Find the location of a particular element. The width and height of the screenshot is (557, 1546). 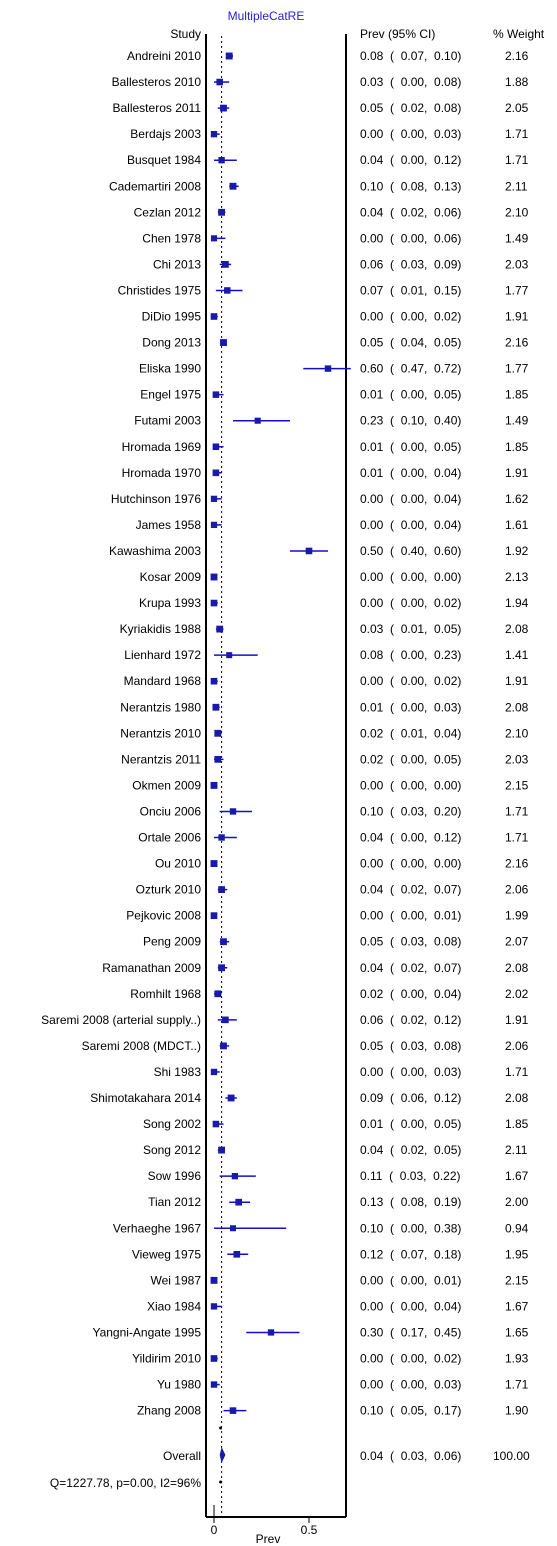

estimate-text: 0.50 ( 0.40, 0.60) is located at coordinates (410, 551).